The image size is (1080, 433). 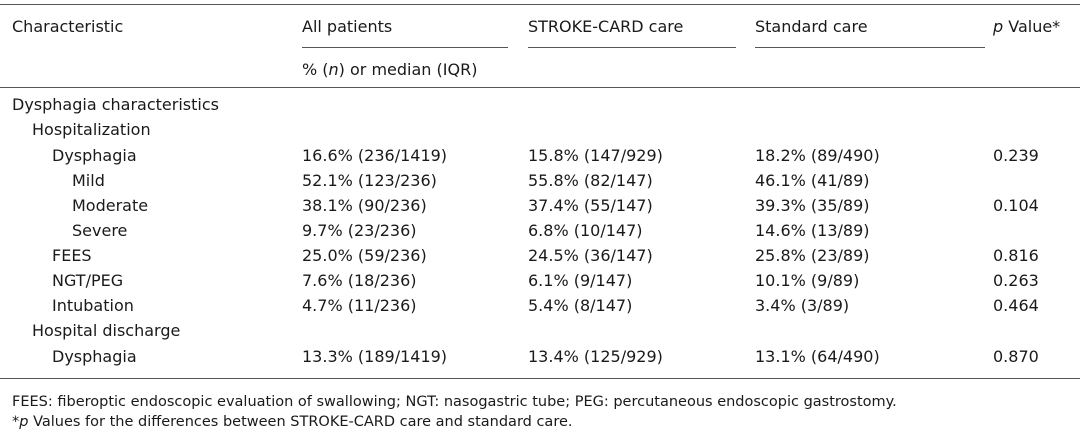 I want to click on cell-all: 25.0% (59/236), so click(x=364, y=255).